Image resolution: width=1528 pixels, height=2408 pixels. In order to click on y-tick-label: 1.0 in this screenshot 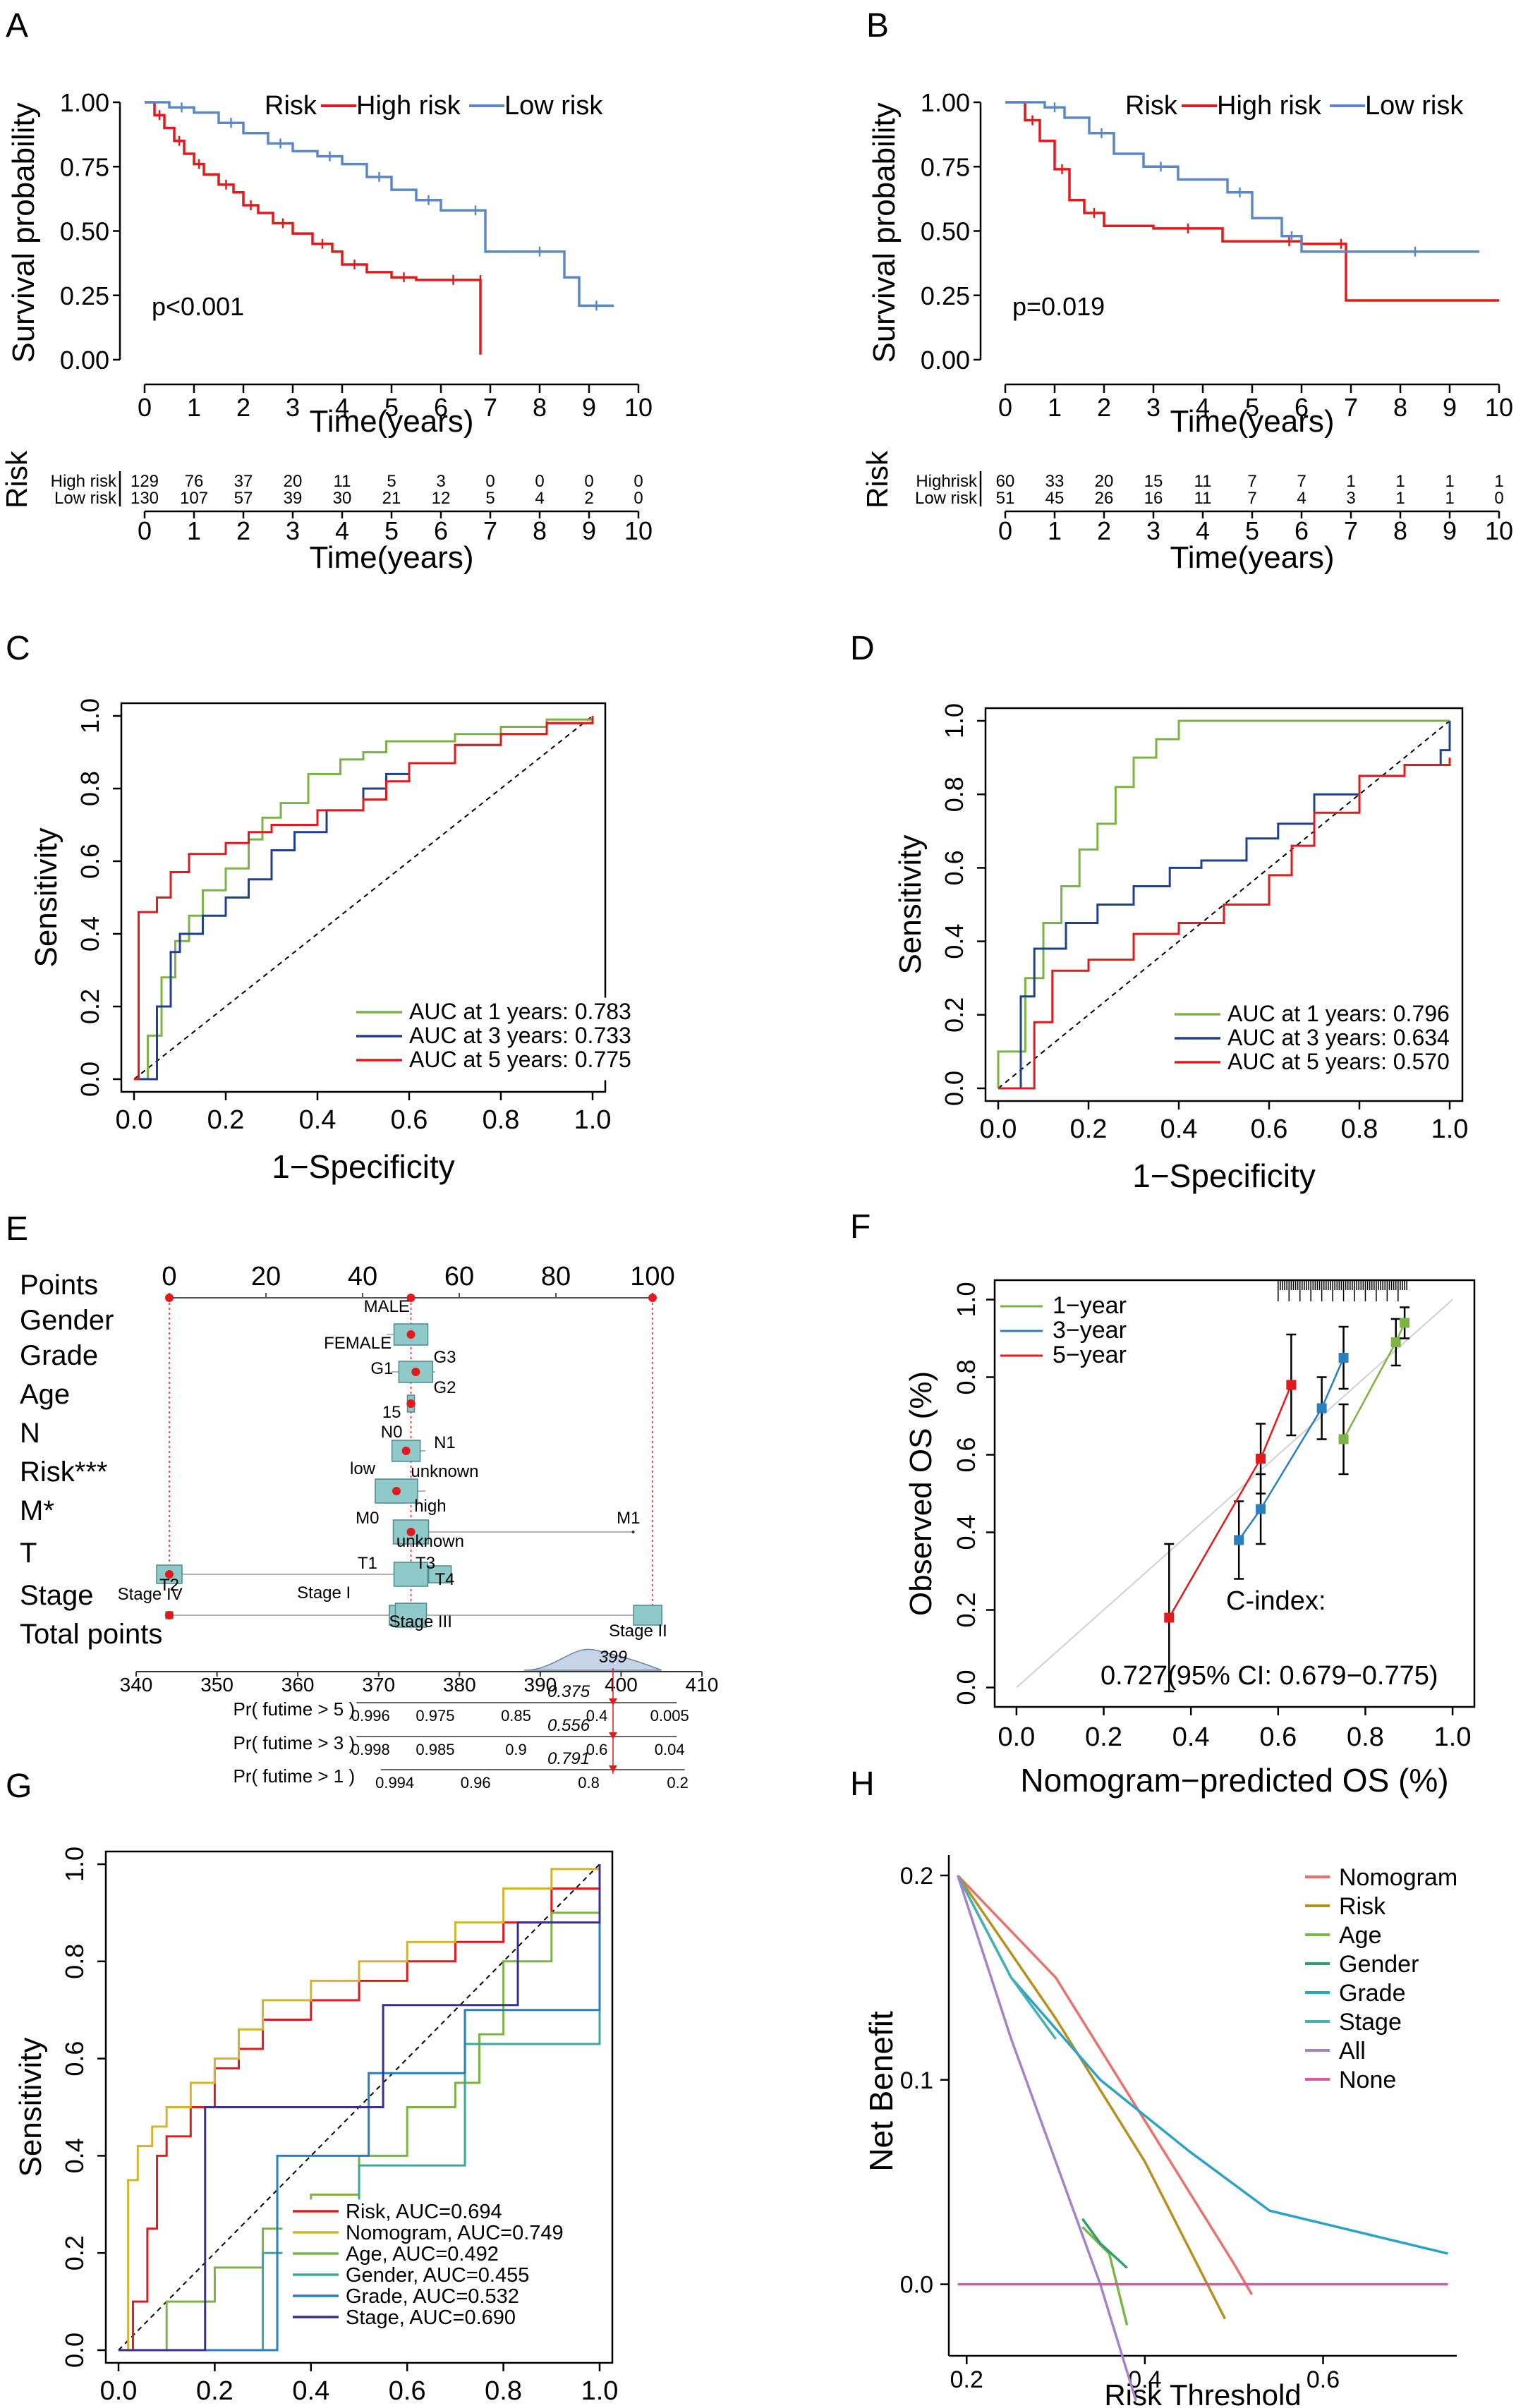, I will do `click(954, 721)`.